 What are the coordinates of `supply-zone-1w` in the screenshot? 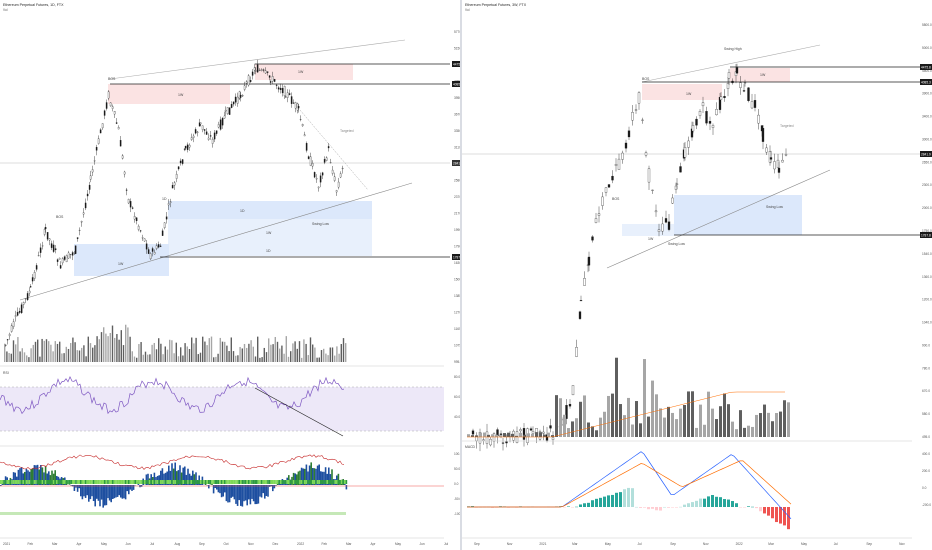 It's located at (682, 92).